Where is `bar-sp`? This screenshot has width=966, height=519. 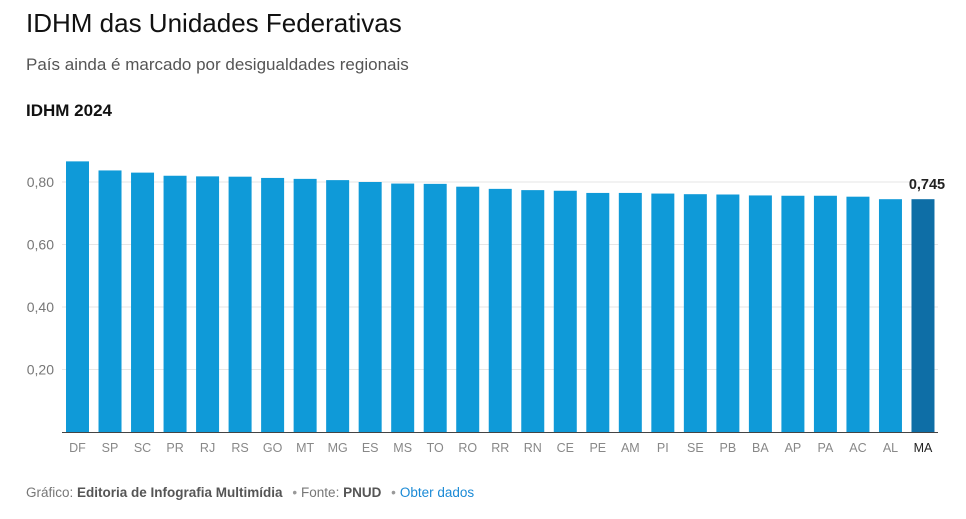
bar-sp is located at coordinates (110, 301).